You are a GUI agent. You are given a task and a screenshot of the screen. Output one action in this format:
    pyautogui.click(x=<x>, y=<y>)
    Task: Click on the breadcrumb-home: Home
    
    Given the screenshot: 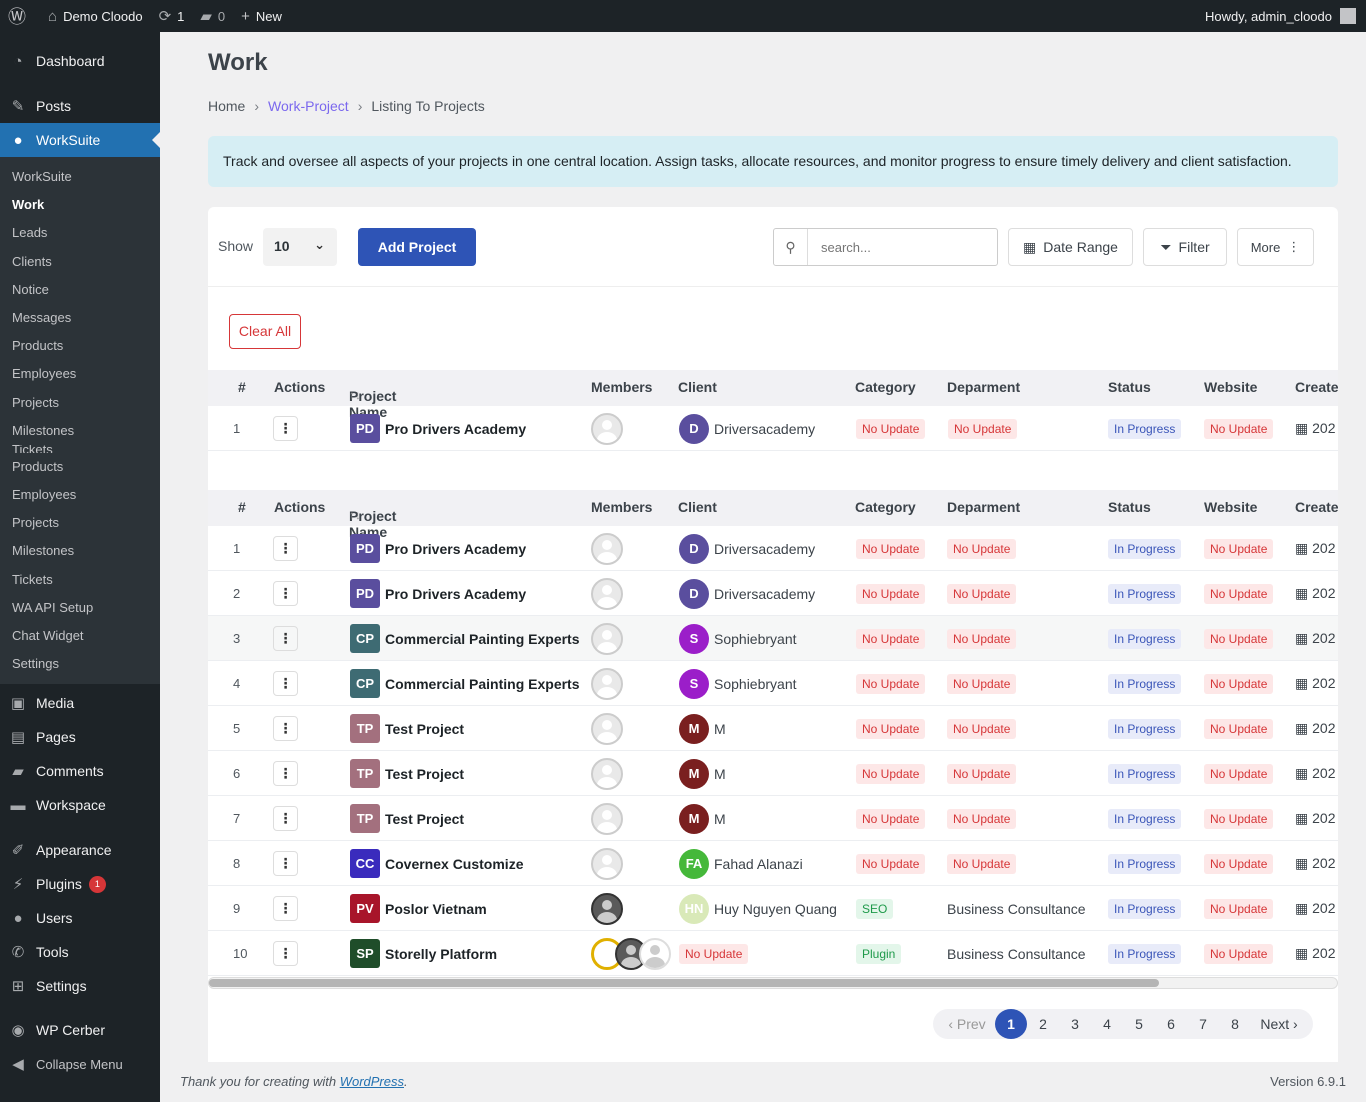 What is the action you would take?
    pyautogui.click(x=227, y=106)
    